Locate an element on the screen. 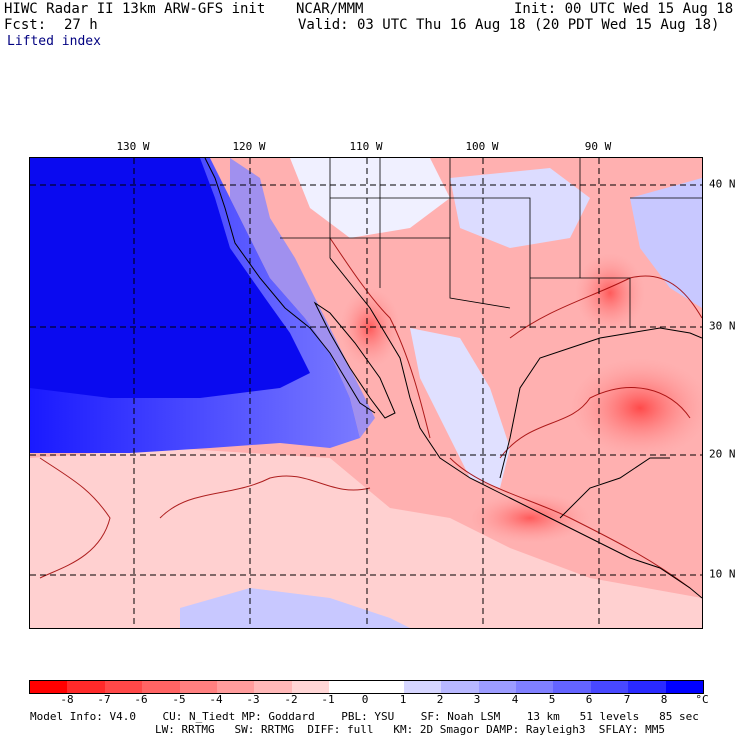 Image resolution: width=740 pixels, height=740 pixels. colorbar-tick: 4 is located at coordinates (515, 699).